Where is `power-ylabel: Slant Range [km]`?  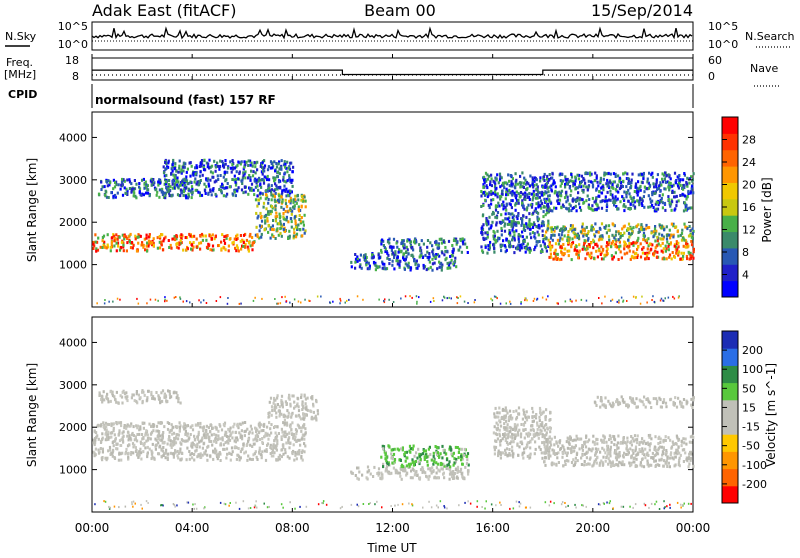 power-ylabel: Slant Range [km] is located at coordinates (32, 210).